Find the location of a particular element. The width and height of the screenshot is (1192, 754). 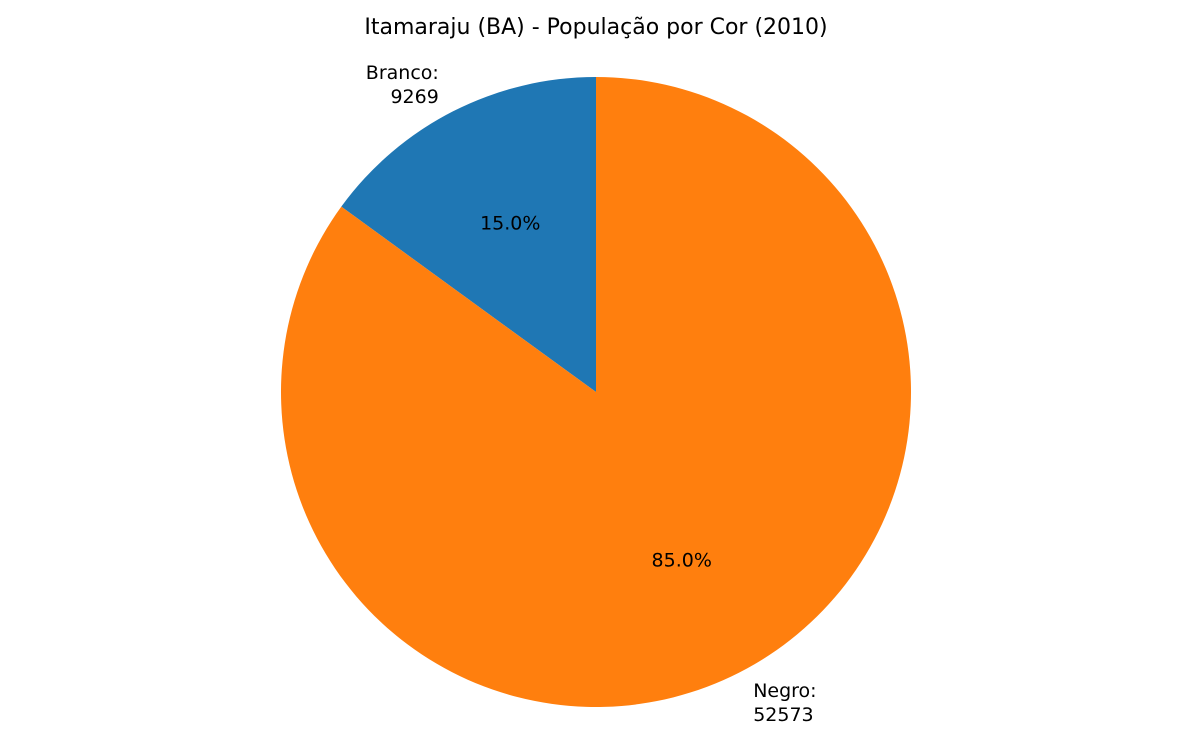

slice-label-branco: Branco: 9269 is located at coordinates (402, 85).